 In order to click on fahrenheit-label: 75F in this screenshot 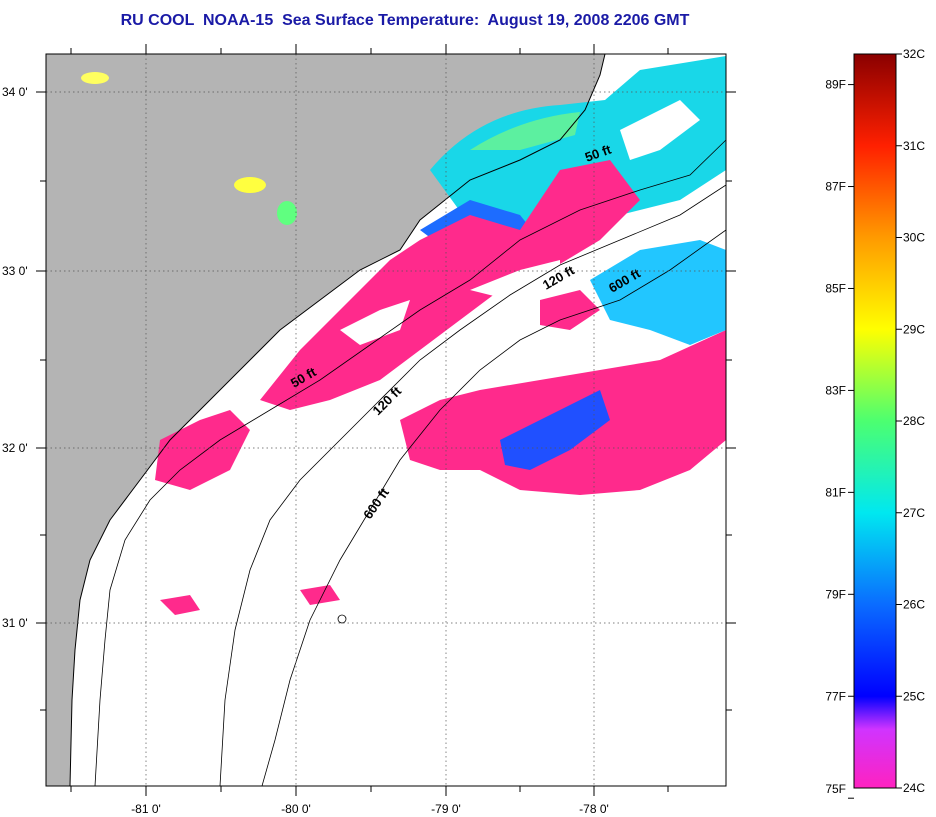, I will do `click(835, 789)`.